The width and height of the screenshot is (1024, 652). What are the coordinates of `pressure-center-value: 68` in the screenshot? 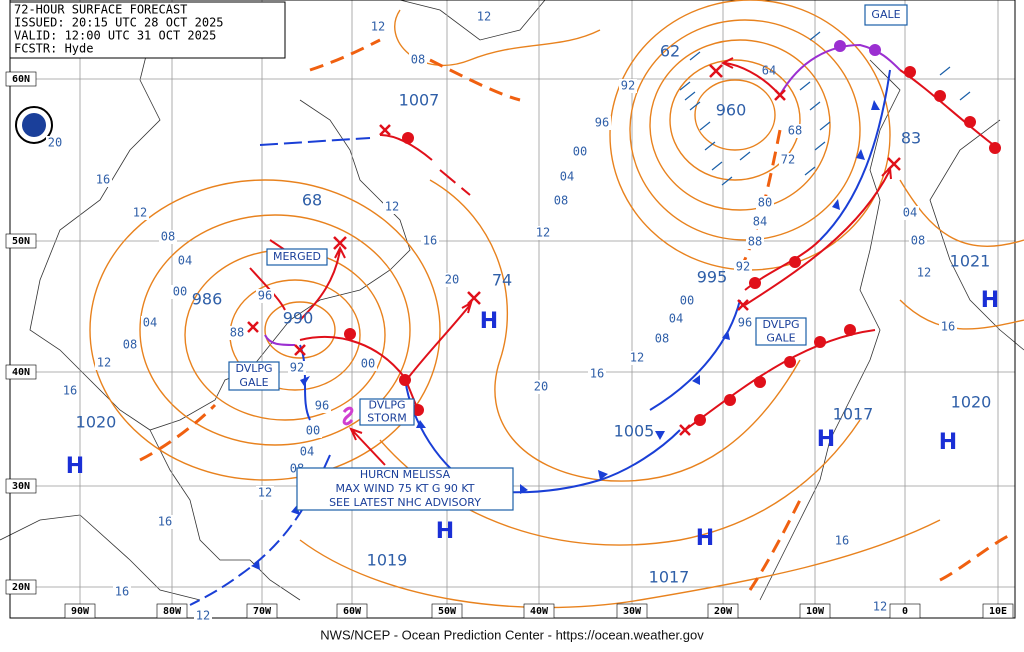 It's located at (312, 200).